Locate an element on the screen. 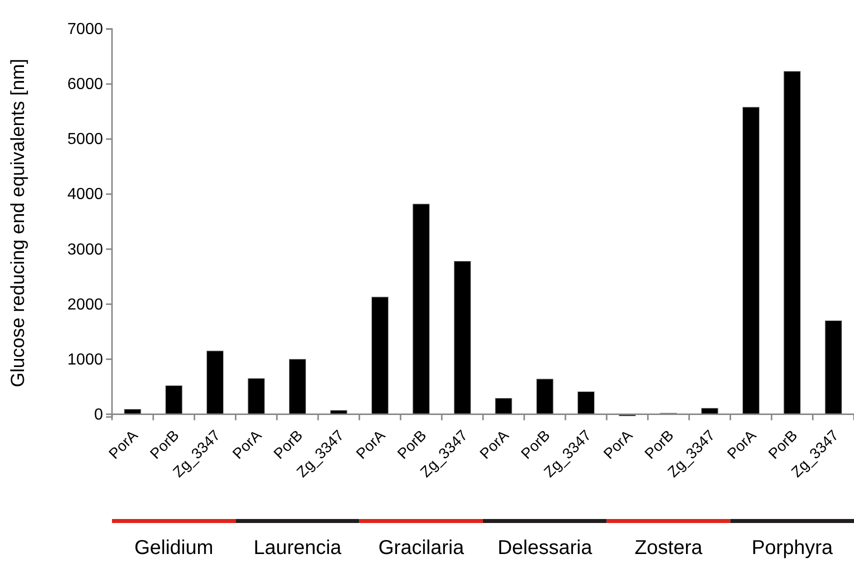 This screenshot has width=854, height=561. y-axis-title: Glucose reducing end equivalents [nm] is located at coordinates (18, 223).